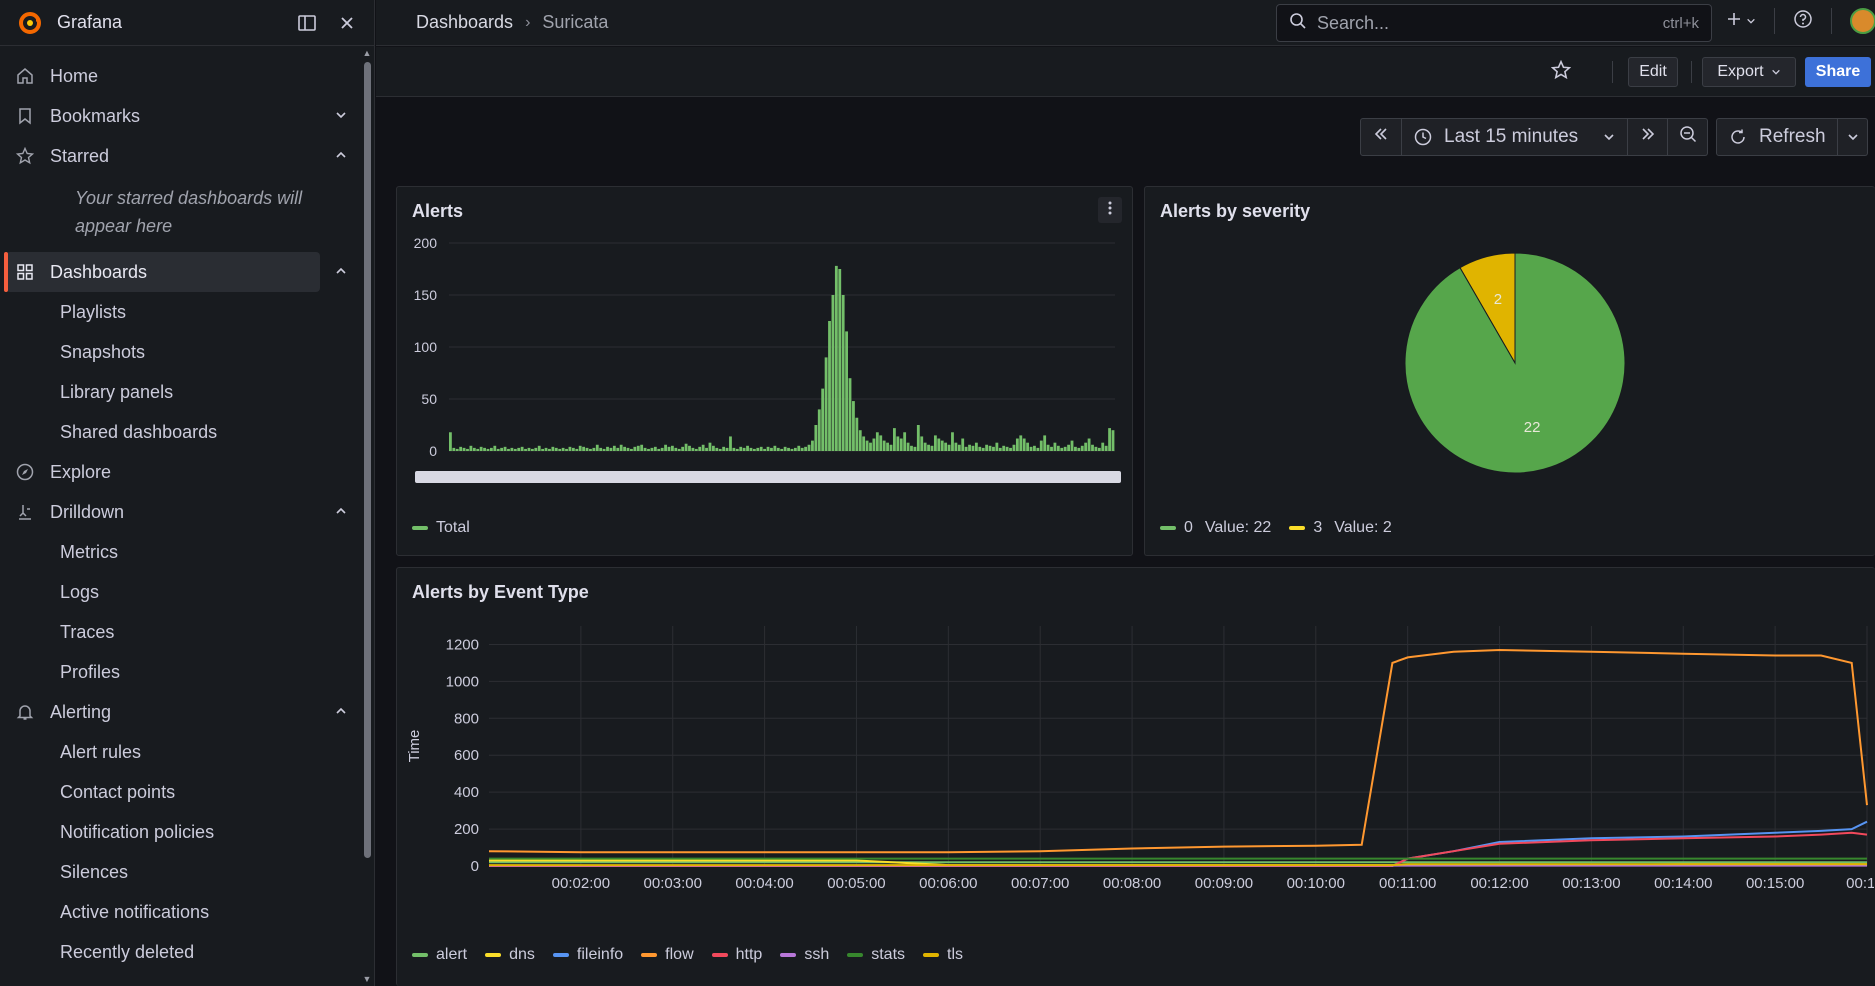 The width and height of the screenshot is (1875, 986). What do you see at coordinates (180, 712) in the screenshot?
I see `nav-item-alerting: Alerting` at bounding box center [180, 712].